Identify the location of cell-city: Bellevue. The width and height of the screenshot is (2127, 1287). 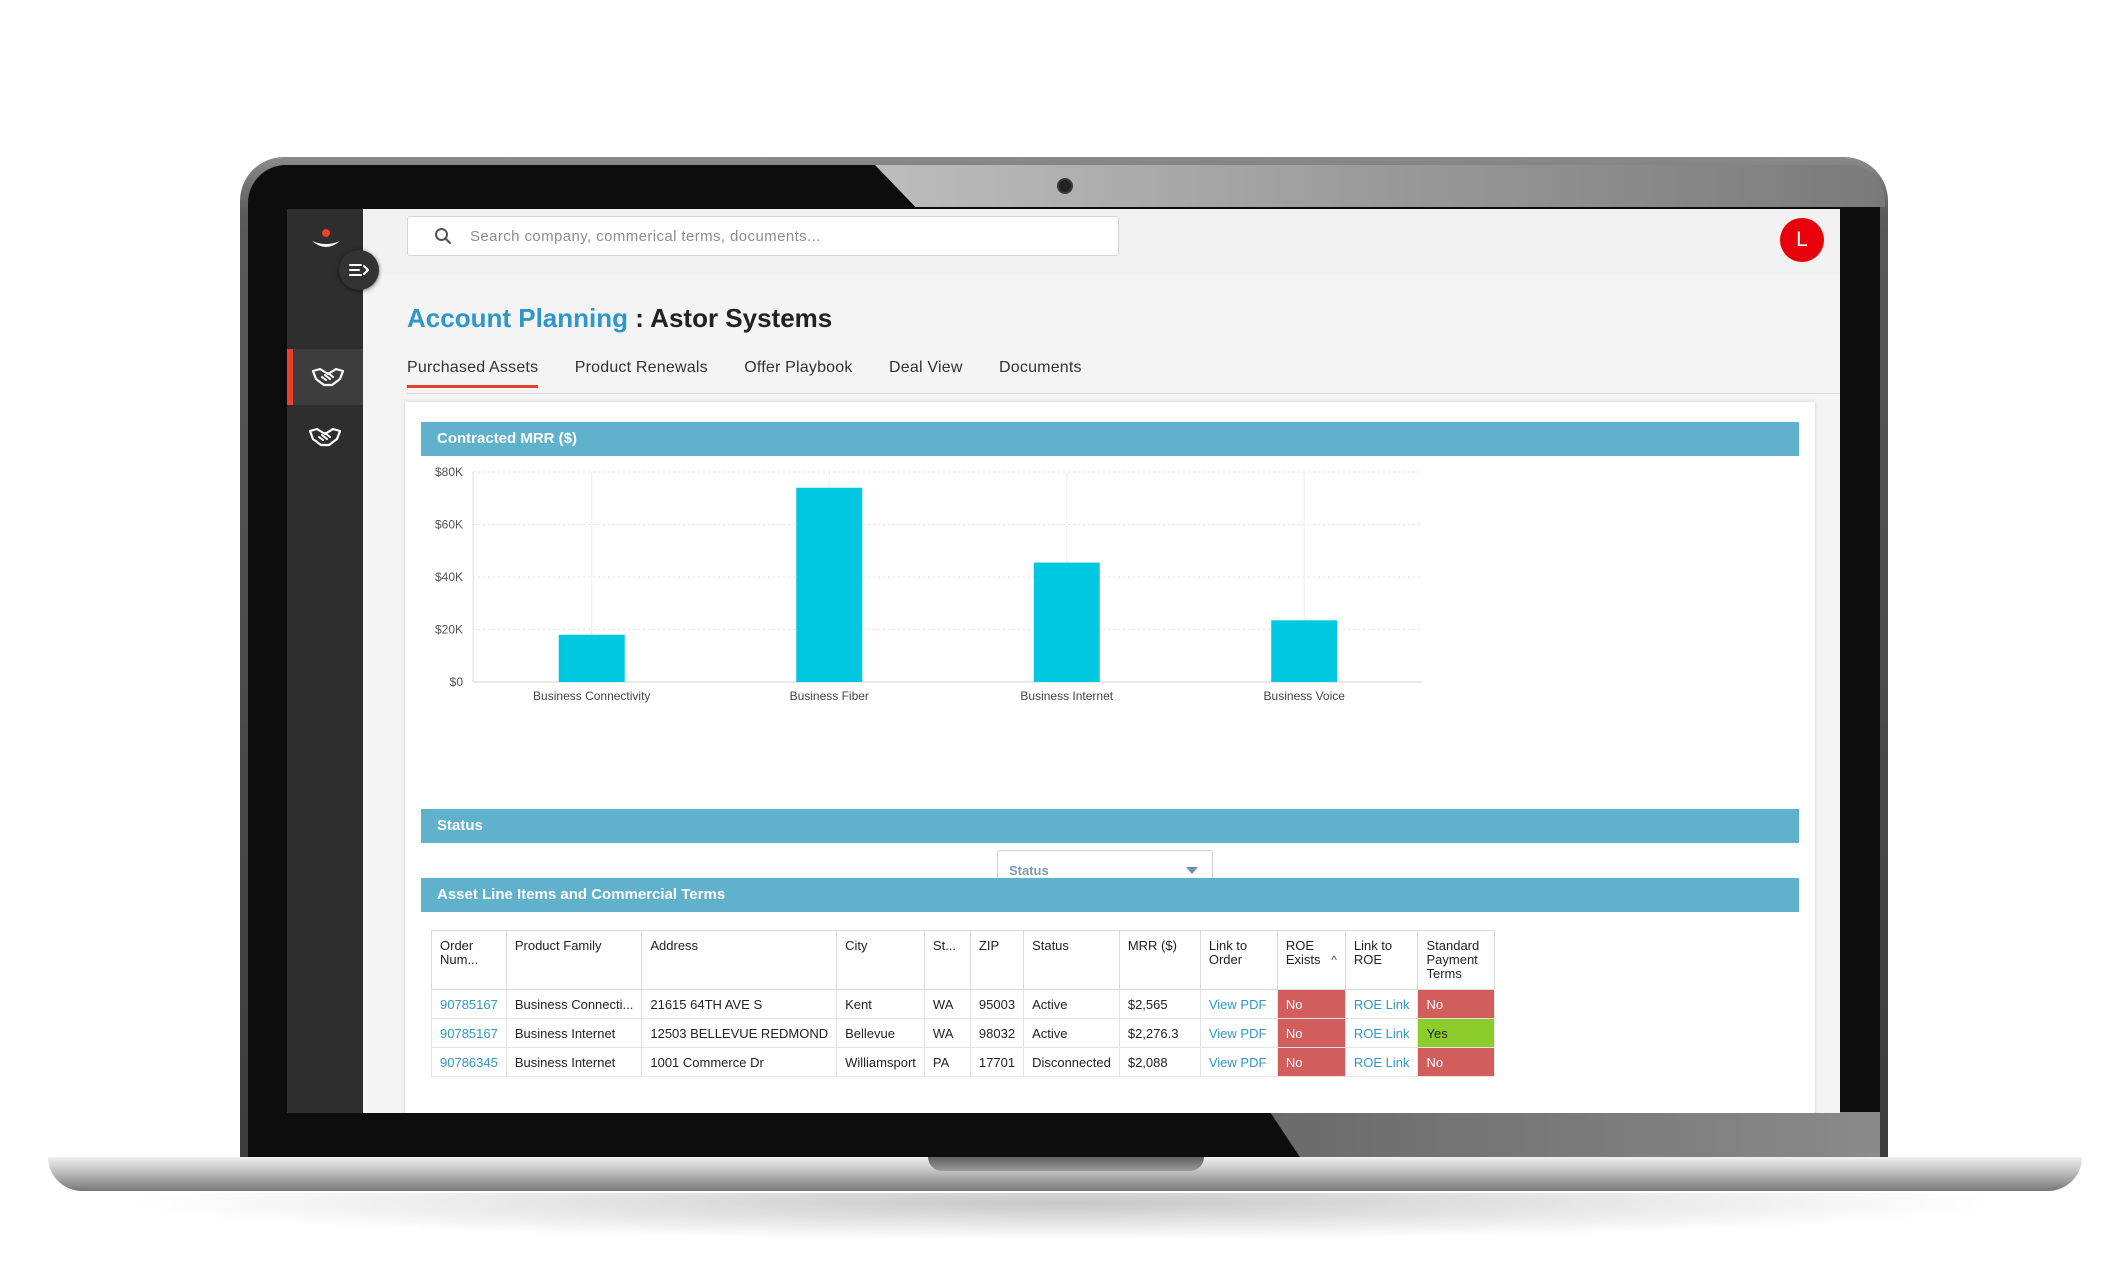
(880, 1033).